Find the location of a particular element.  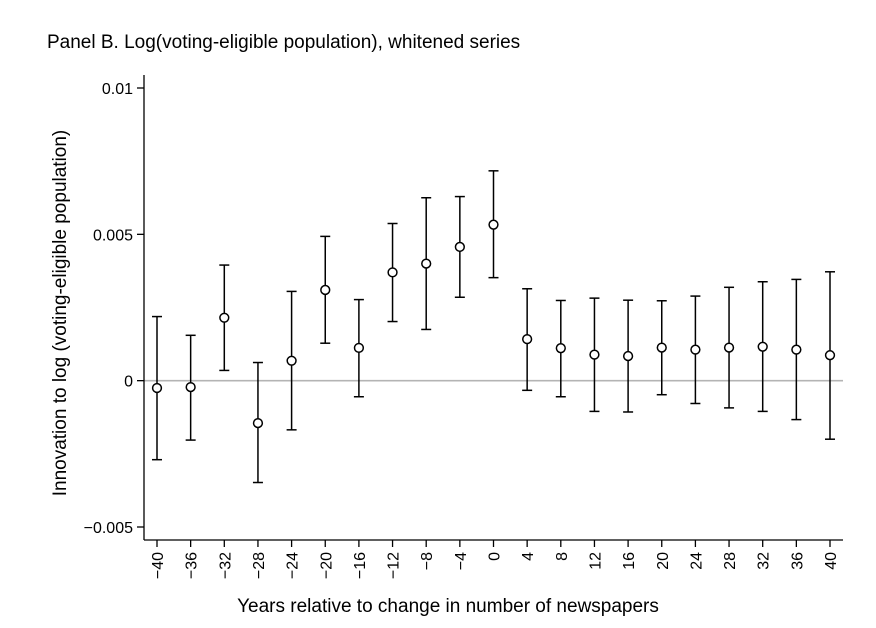

x-tick-label: −16 is located at coordinates (360, 565).